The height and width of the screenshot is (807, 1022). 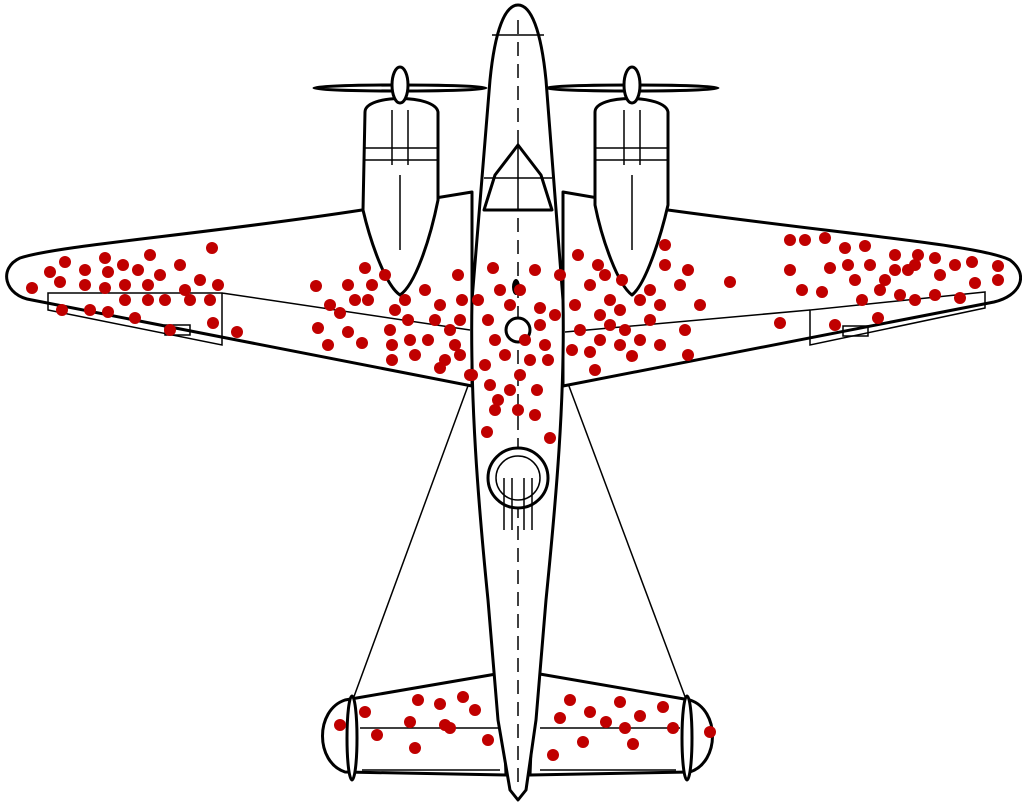 I want to click on right-wing, so click(x=791, y=289).